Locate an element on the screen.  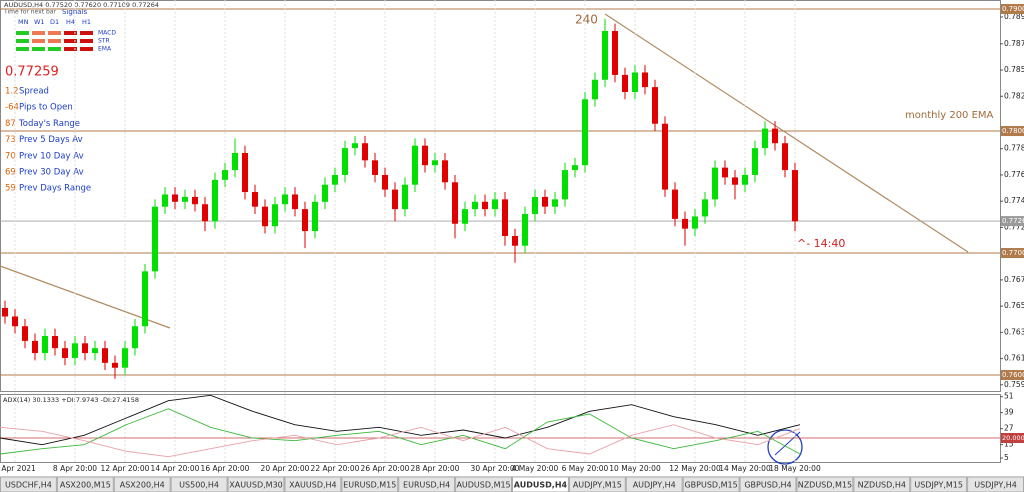
tab-label: US500,H4 is located at coordinates (199, 485).